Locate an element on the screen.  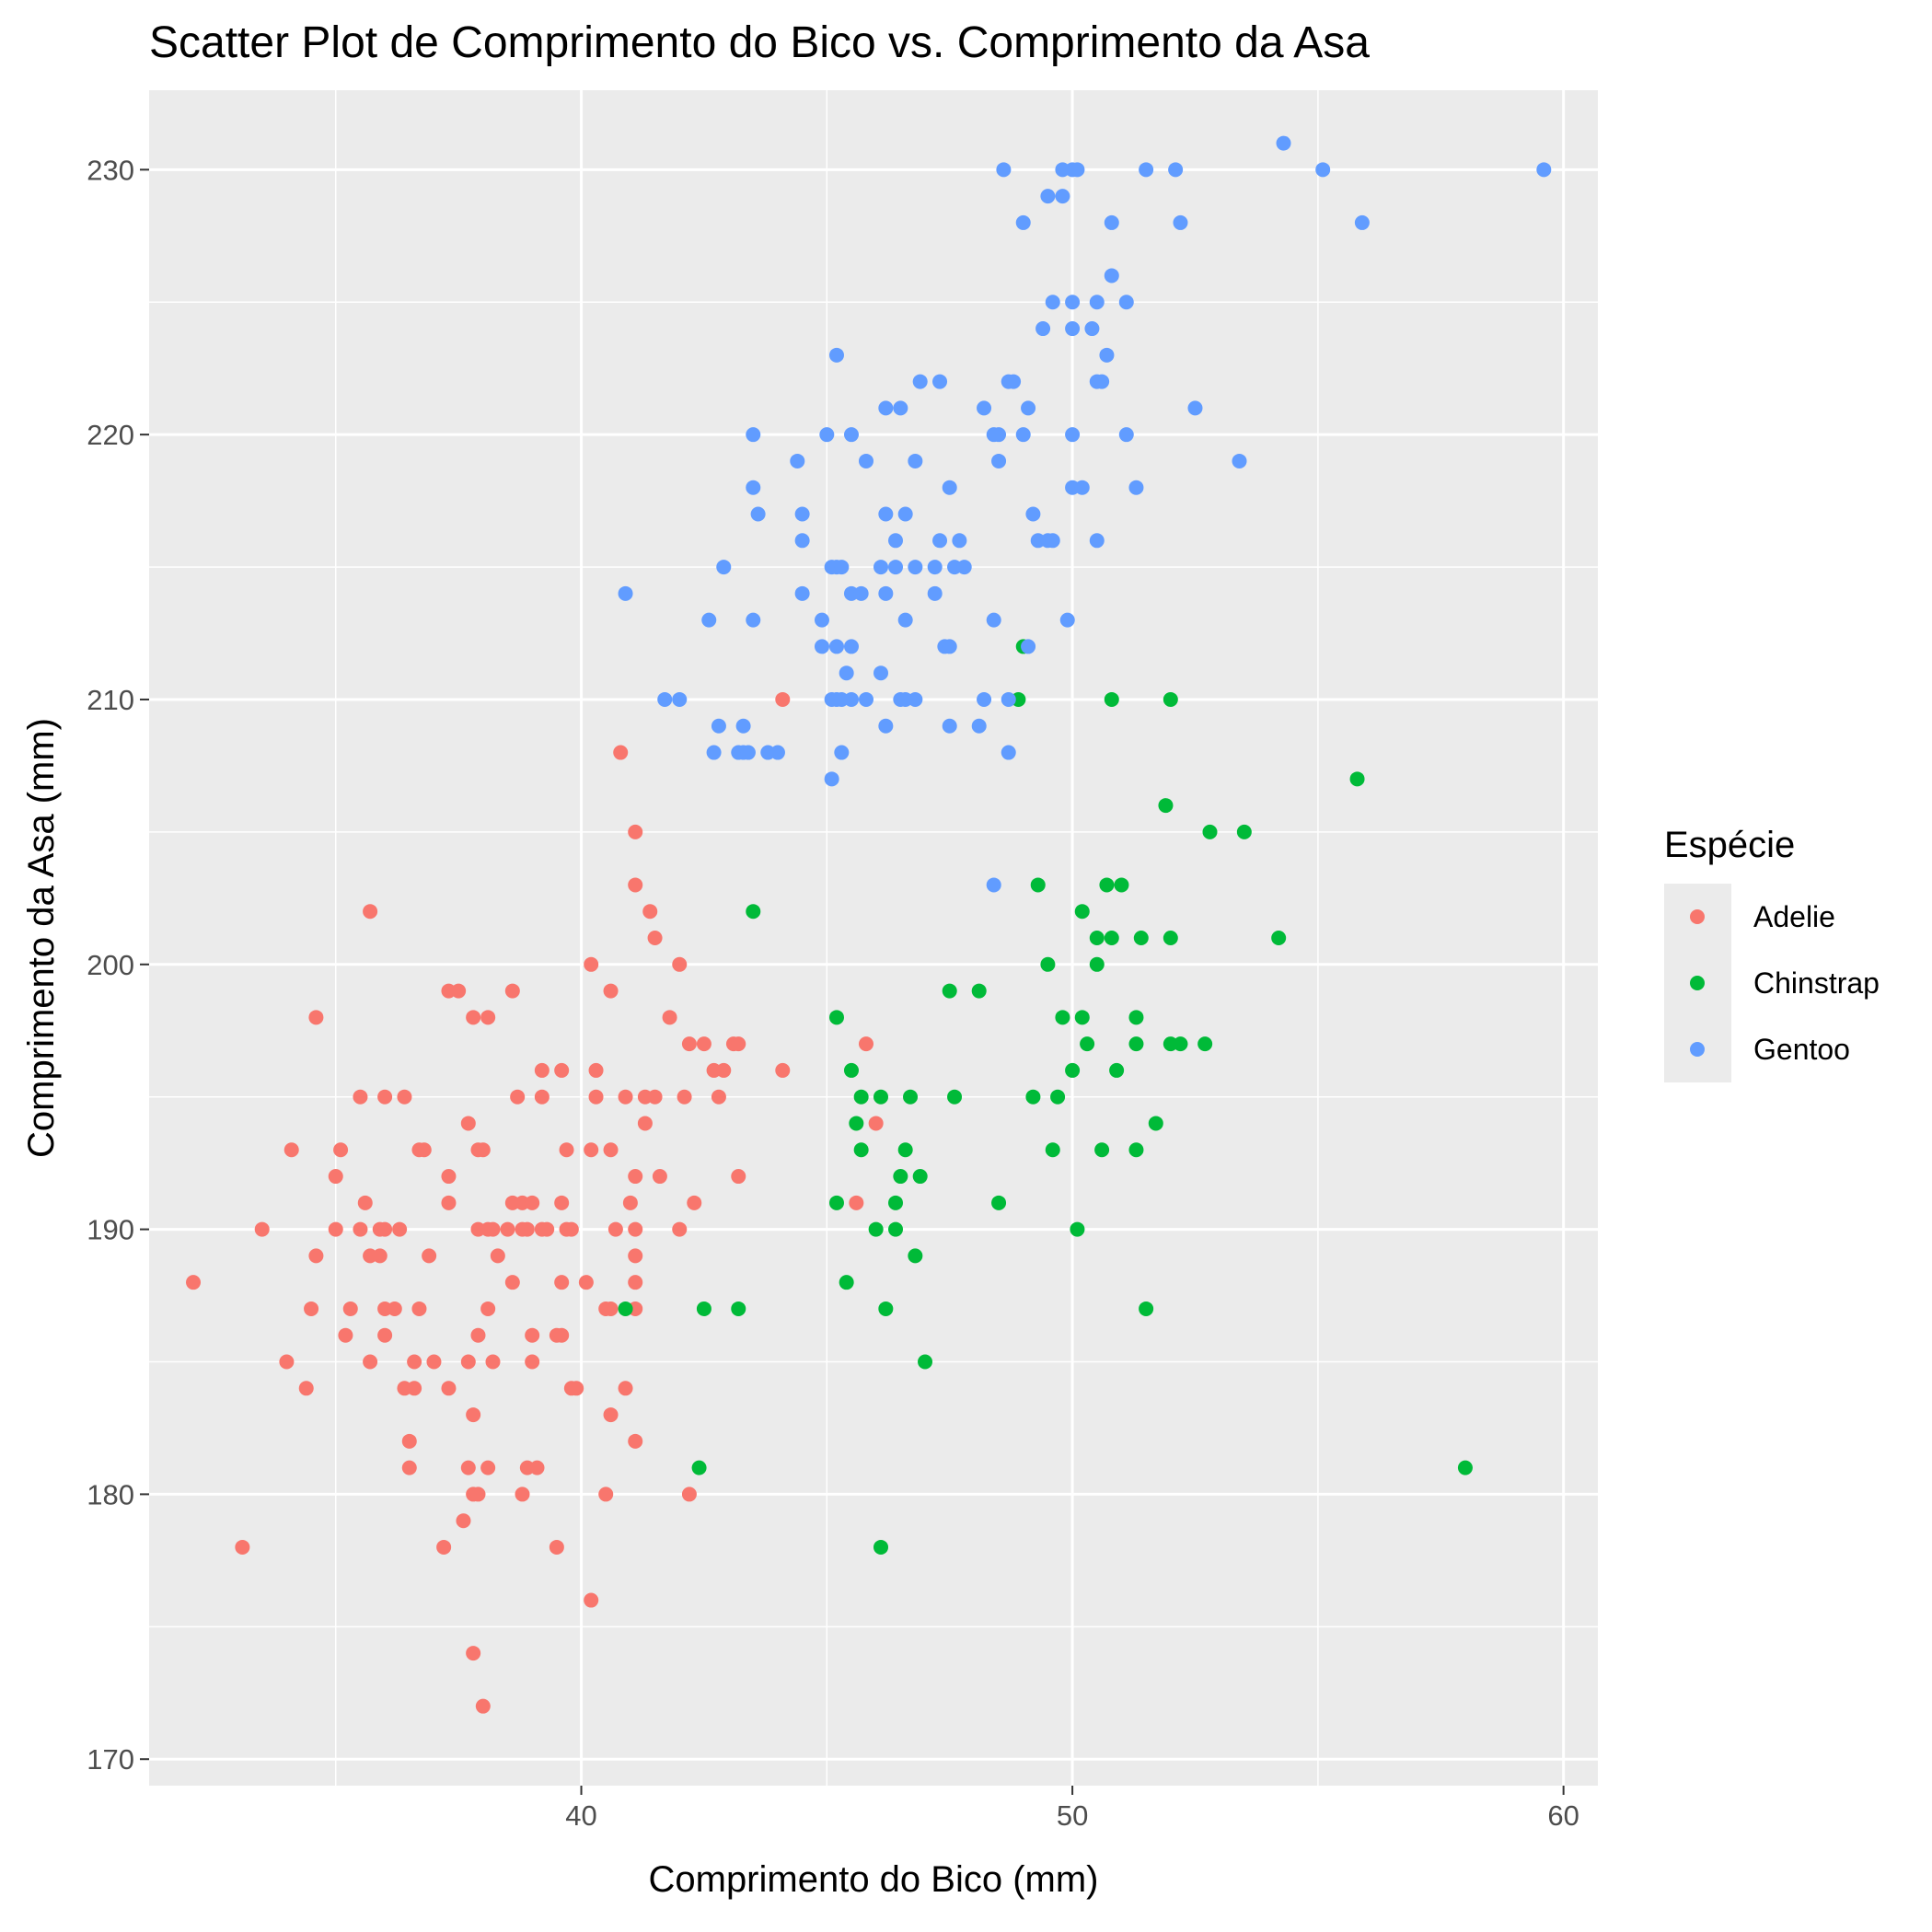
x-tick-label: 40 is located at coordinates (581, 1816).